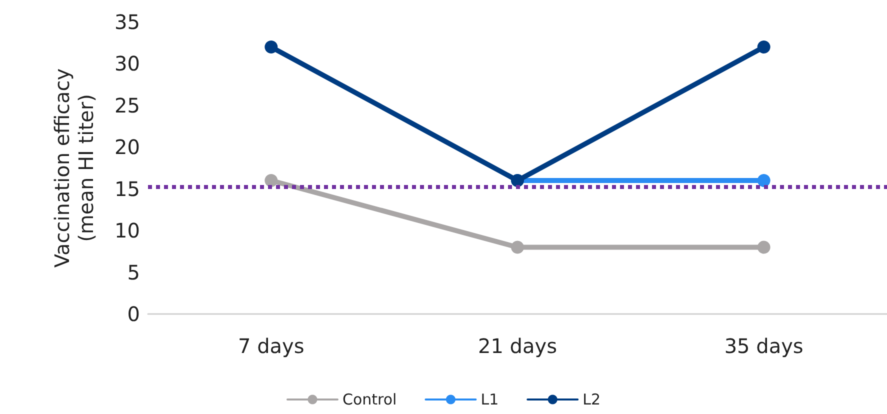  Describe the element at coordinates (74, 168) in the screenshot. I see `y-axis-title: Vaccination efficacy (mean HI titer)` at that location.